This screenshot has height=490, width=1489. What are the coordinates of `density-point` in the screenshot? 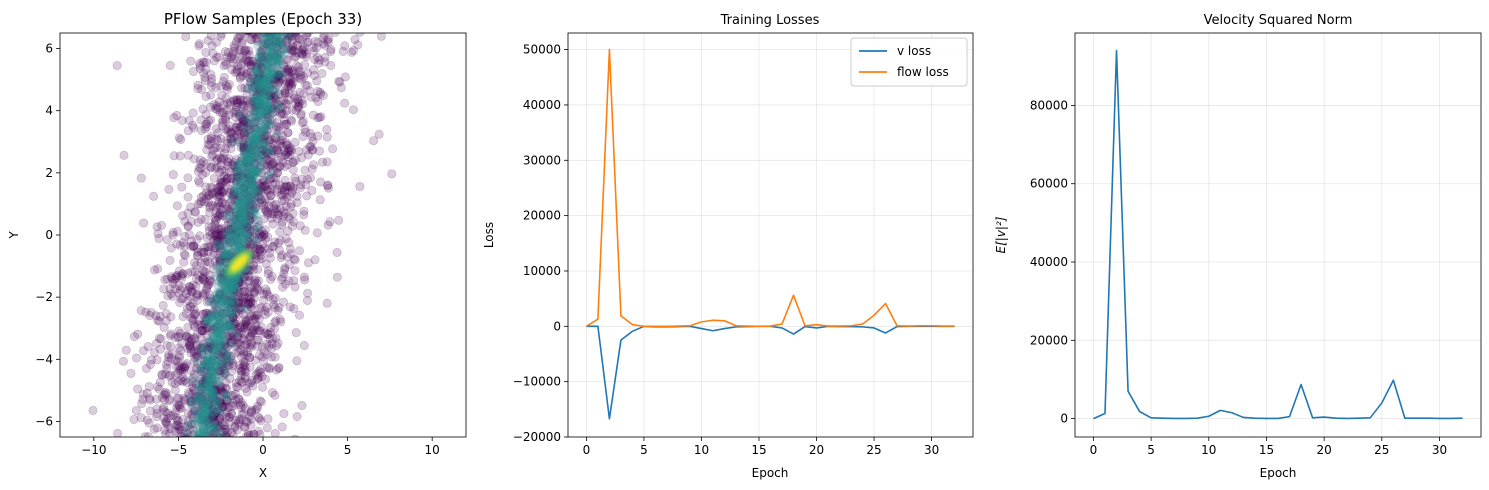 It's located at (277, 134).